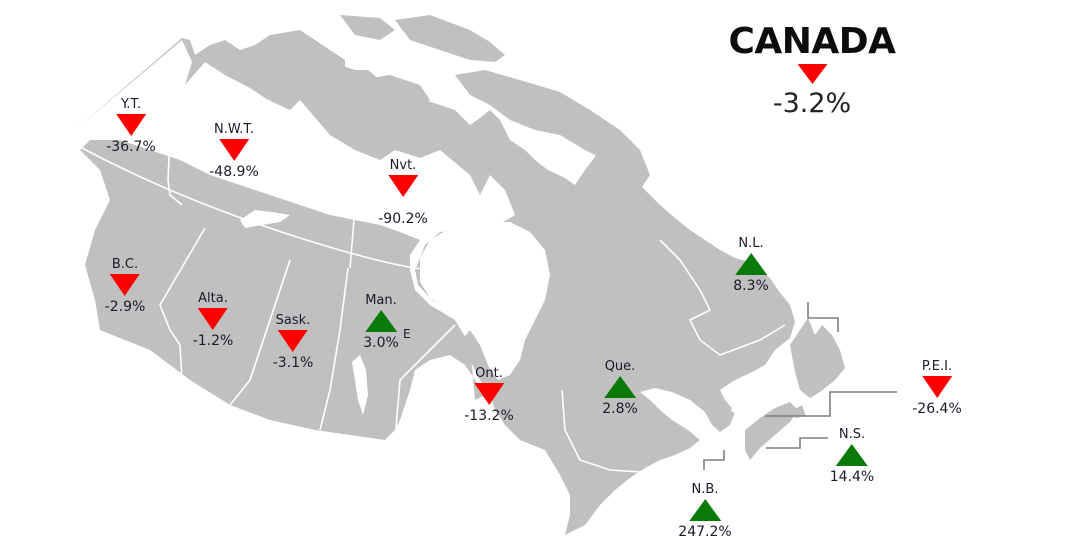  What do you see at coordinates (817, 358) in the screenshot?
I see `newfoundland-shape` at bounding box center [817, 358].